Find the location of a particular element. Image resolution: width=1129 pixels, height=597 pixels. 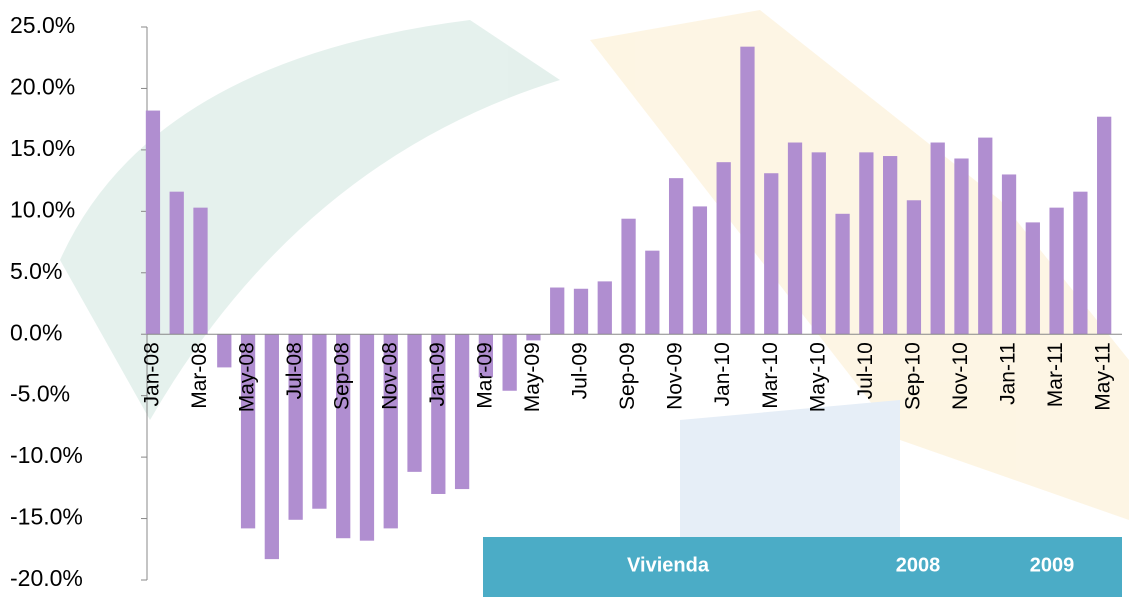

y-tick-label: -20.0% is located at coordinates (46, 578).